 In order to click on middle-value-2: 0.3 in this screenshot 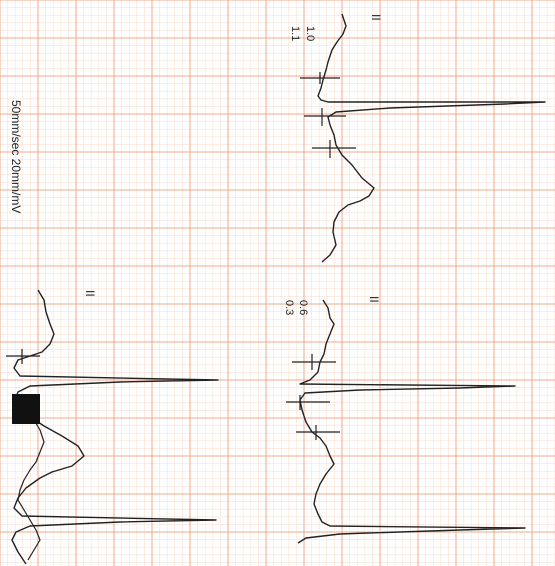, I will do `click(289, 307)`.